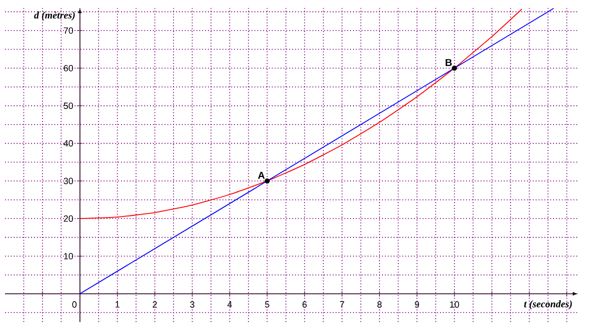 Image resolution: width=596 pixels, height=336 pixels. Describe the element at coordinates (417, 304) in the screenshot. I see `x-tick-label: 9` at that location.